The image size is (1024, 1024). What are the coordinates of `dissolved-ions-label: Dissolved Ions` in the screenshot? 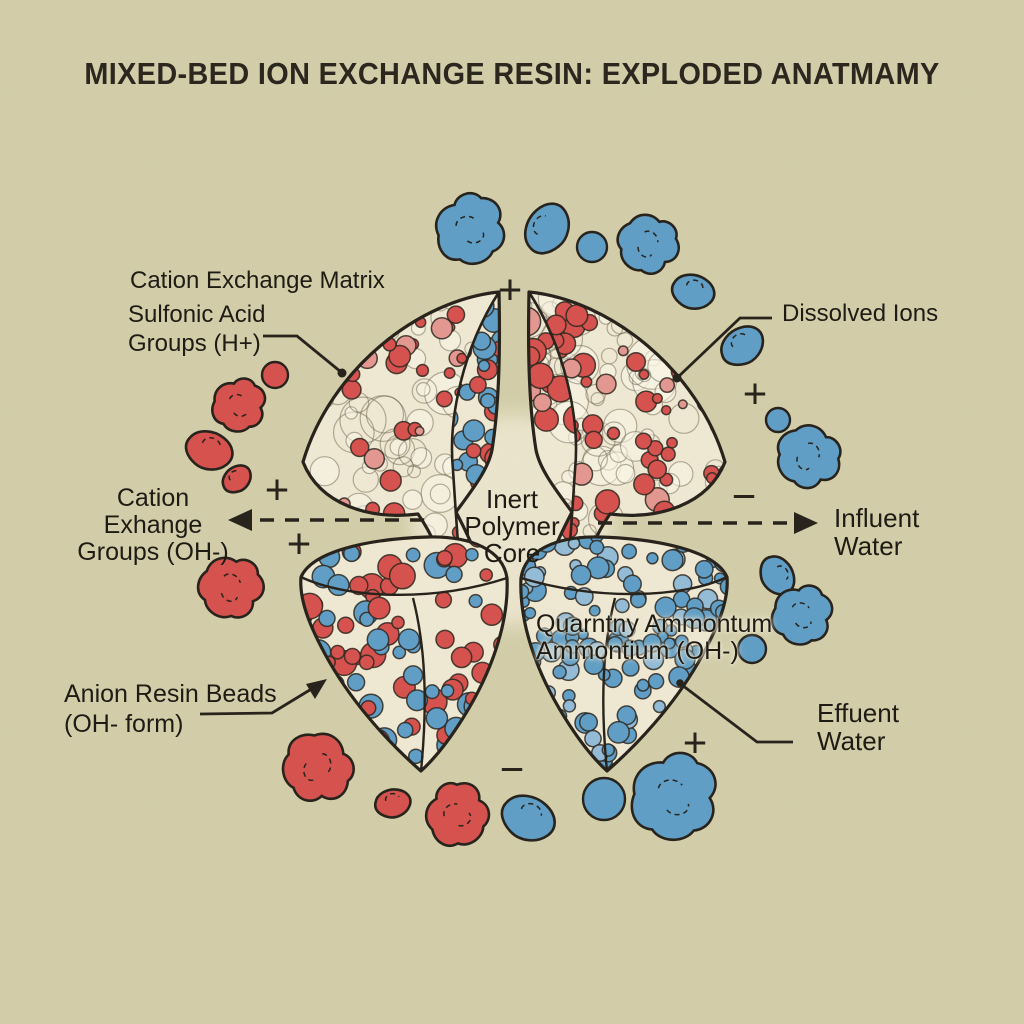 It's located at (860, 313).